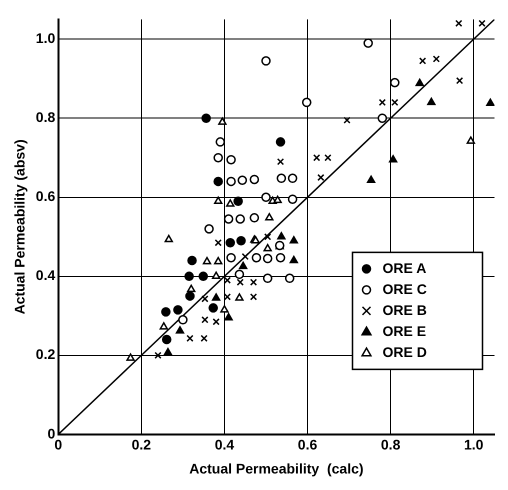 Image resolution: width=508 pixels, height=490 pixels. What do you see at coordinates (308, 444) in the screenshot?
I see `x-tick-label: 0.6` at bounding box center [308, 444].